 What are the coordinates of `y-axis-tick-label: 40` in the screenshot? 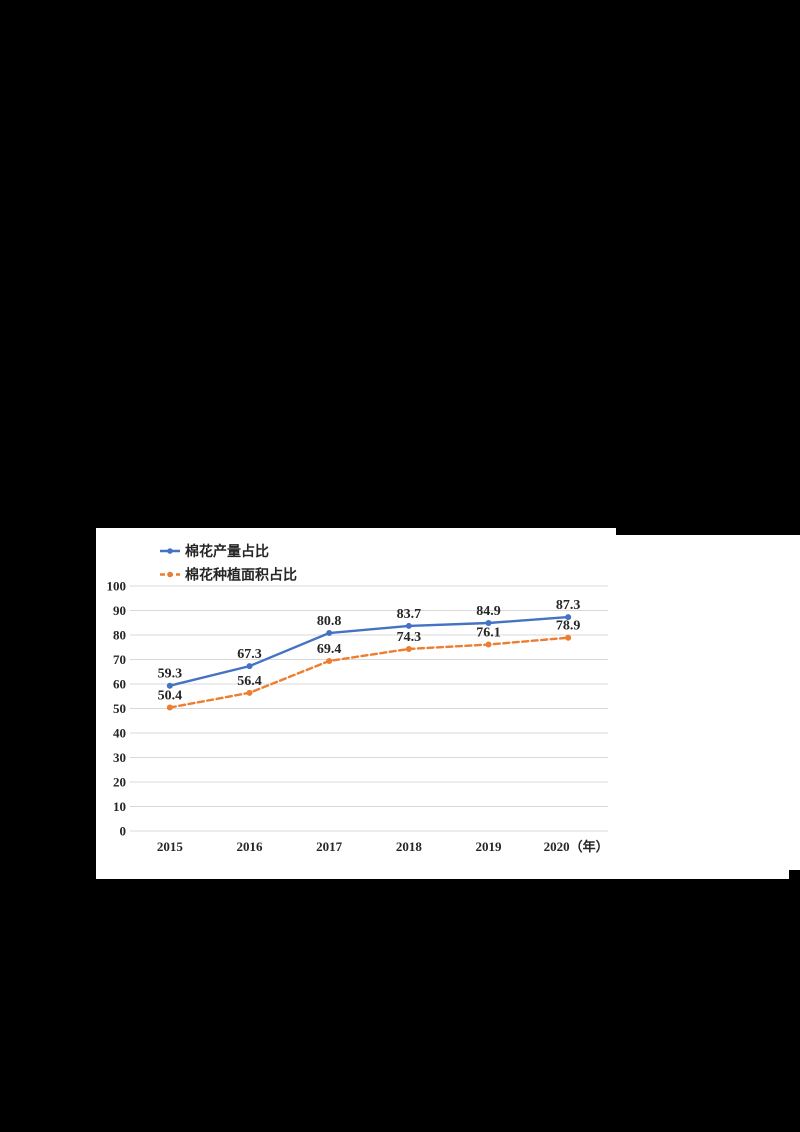 It's located at (119, 733).